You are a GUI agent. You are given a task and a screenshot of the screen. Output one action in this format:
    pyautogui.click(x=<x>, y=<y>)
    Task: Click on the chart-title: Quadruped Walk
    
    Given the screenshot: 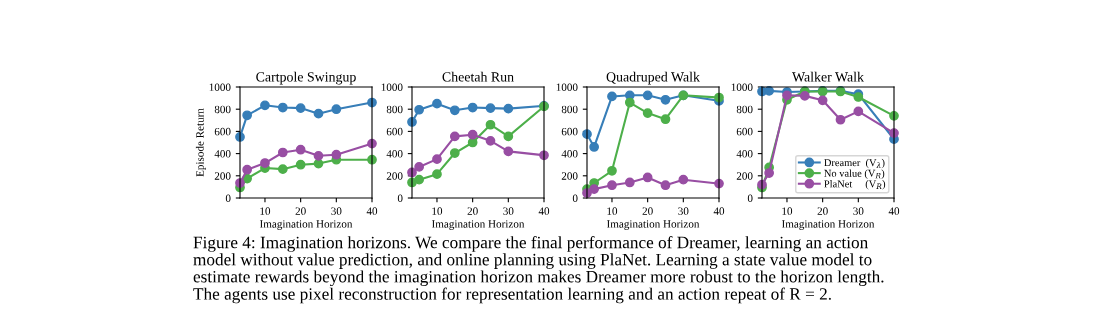 What is the action you would take?
    pyautogui.click(x=653, y=78)
    